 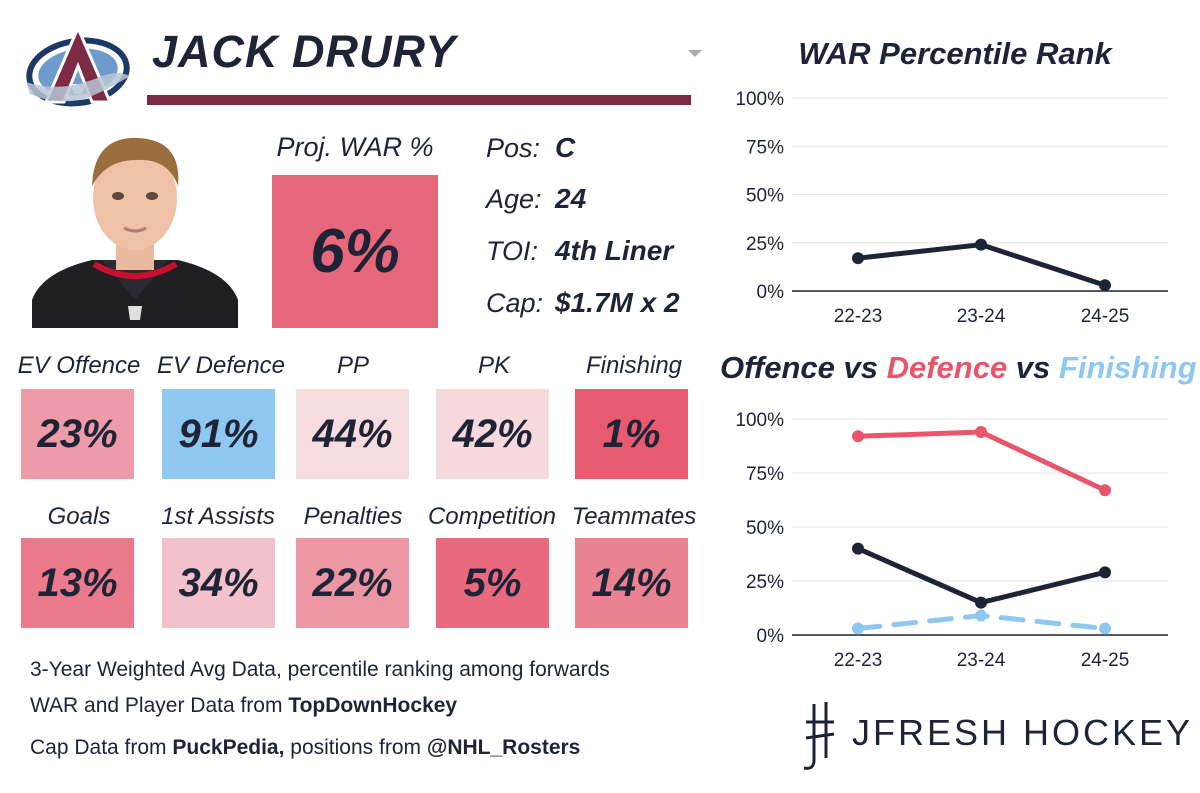 I want to click on cap-value: $1.7M x 2, so click(x=617, y=302).